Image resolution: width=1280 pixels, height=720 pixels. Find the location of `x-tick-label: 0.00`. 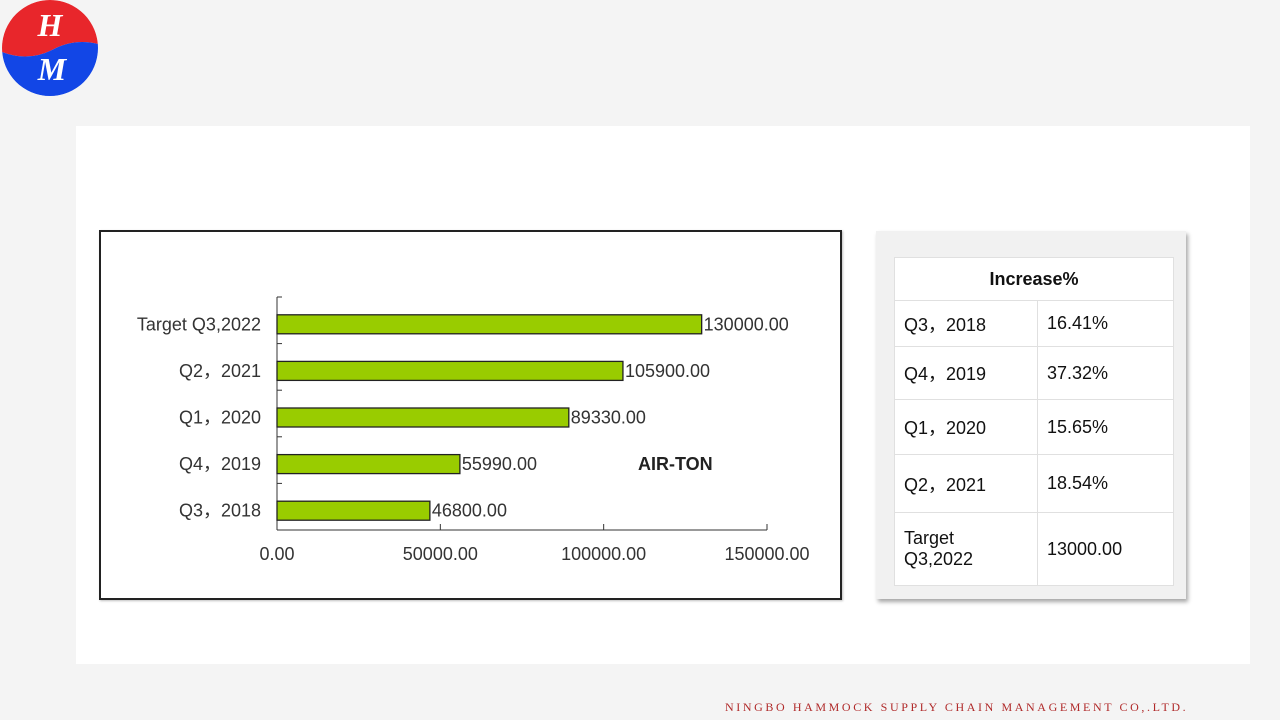

x-tick-label: 0.00 is located at coordinates (276, 554).